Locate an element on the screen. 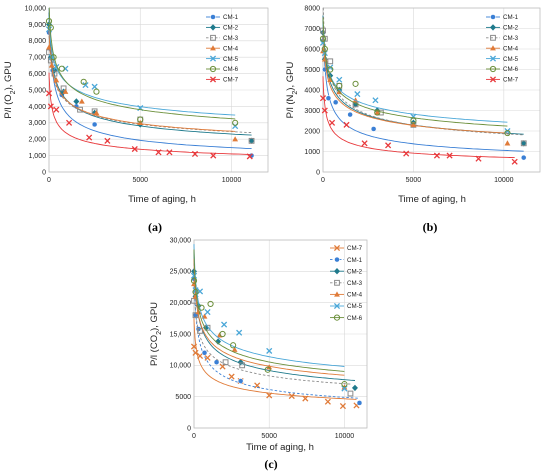  legend-label: CM-7 is located at coordinates (231, 80).